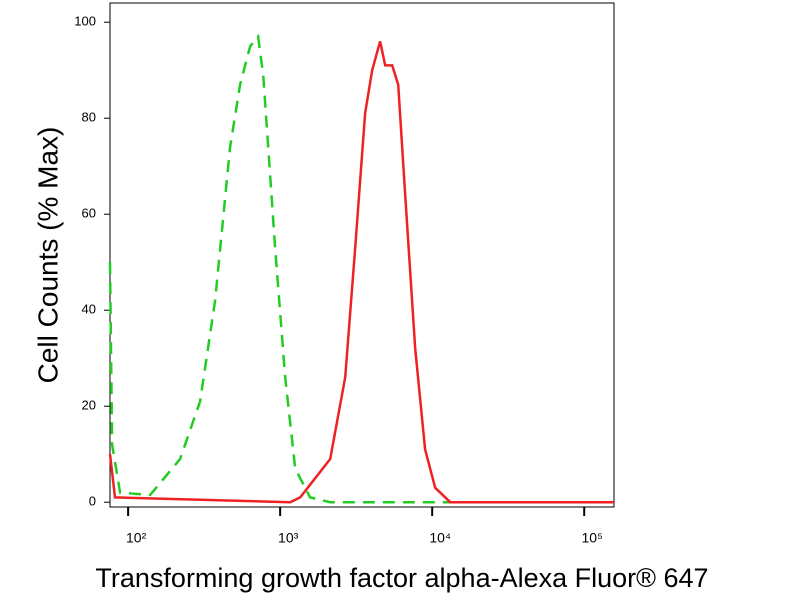 This screenshot has width=800, height=600. Describe the element at coordinates (85, 21) in the screenshot. I see `y-tick-label: 100` at that location.